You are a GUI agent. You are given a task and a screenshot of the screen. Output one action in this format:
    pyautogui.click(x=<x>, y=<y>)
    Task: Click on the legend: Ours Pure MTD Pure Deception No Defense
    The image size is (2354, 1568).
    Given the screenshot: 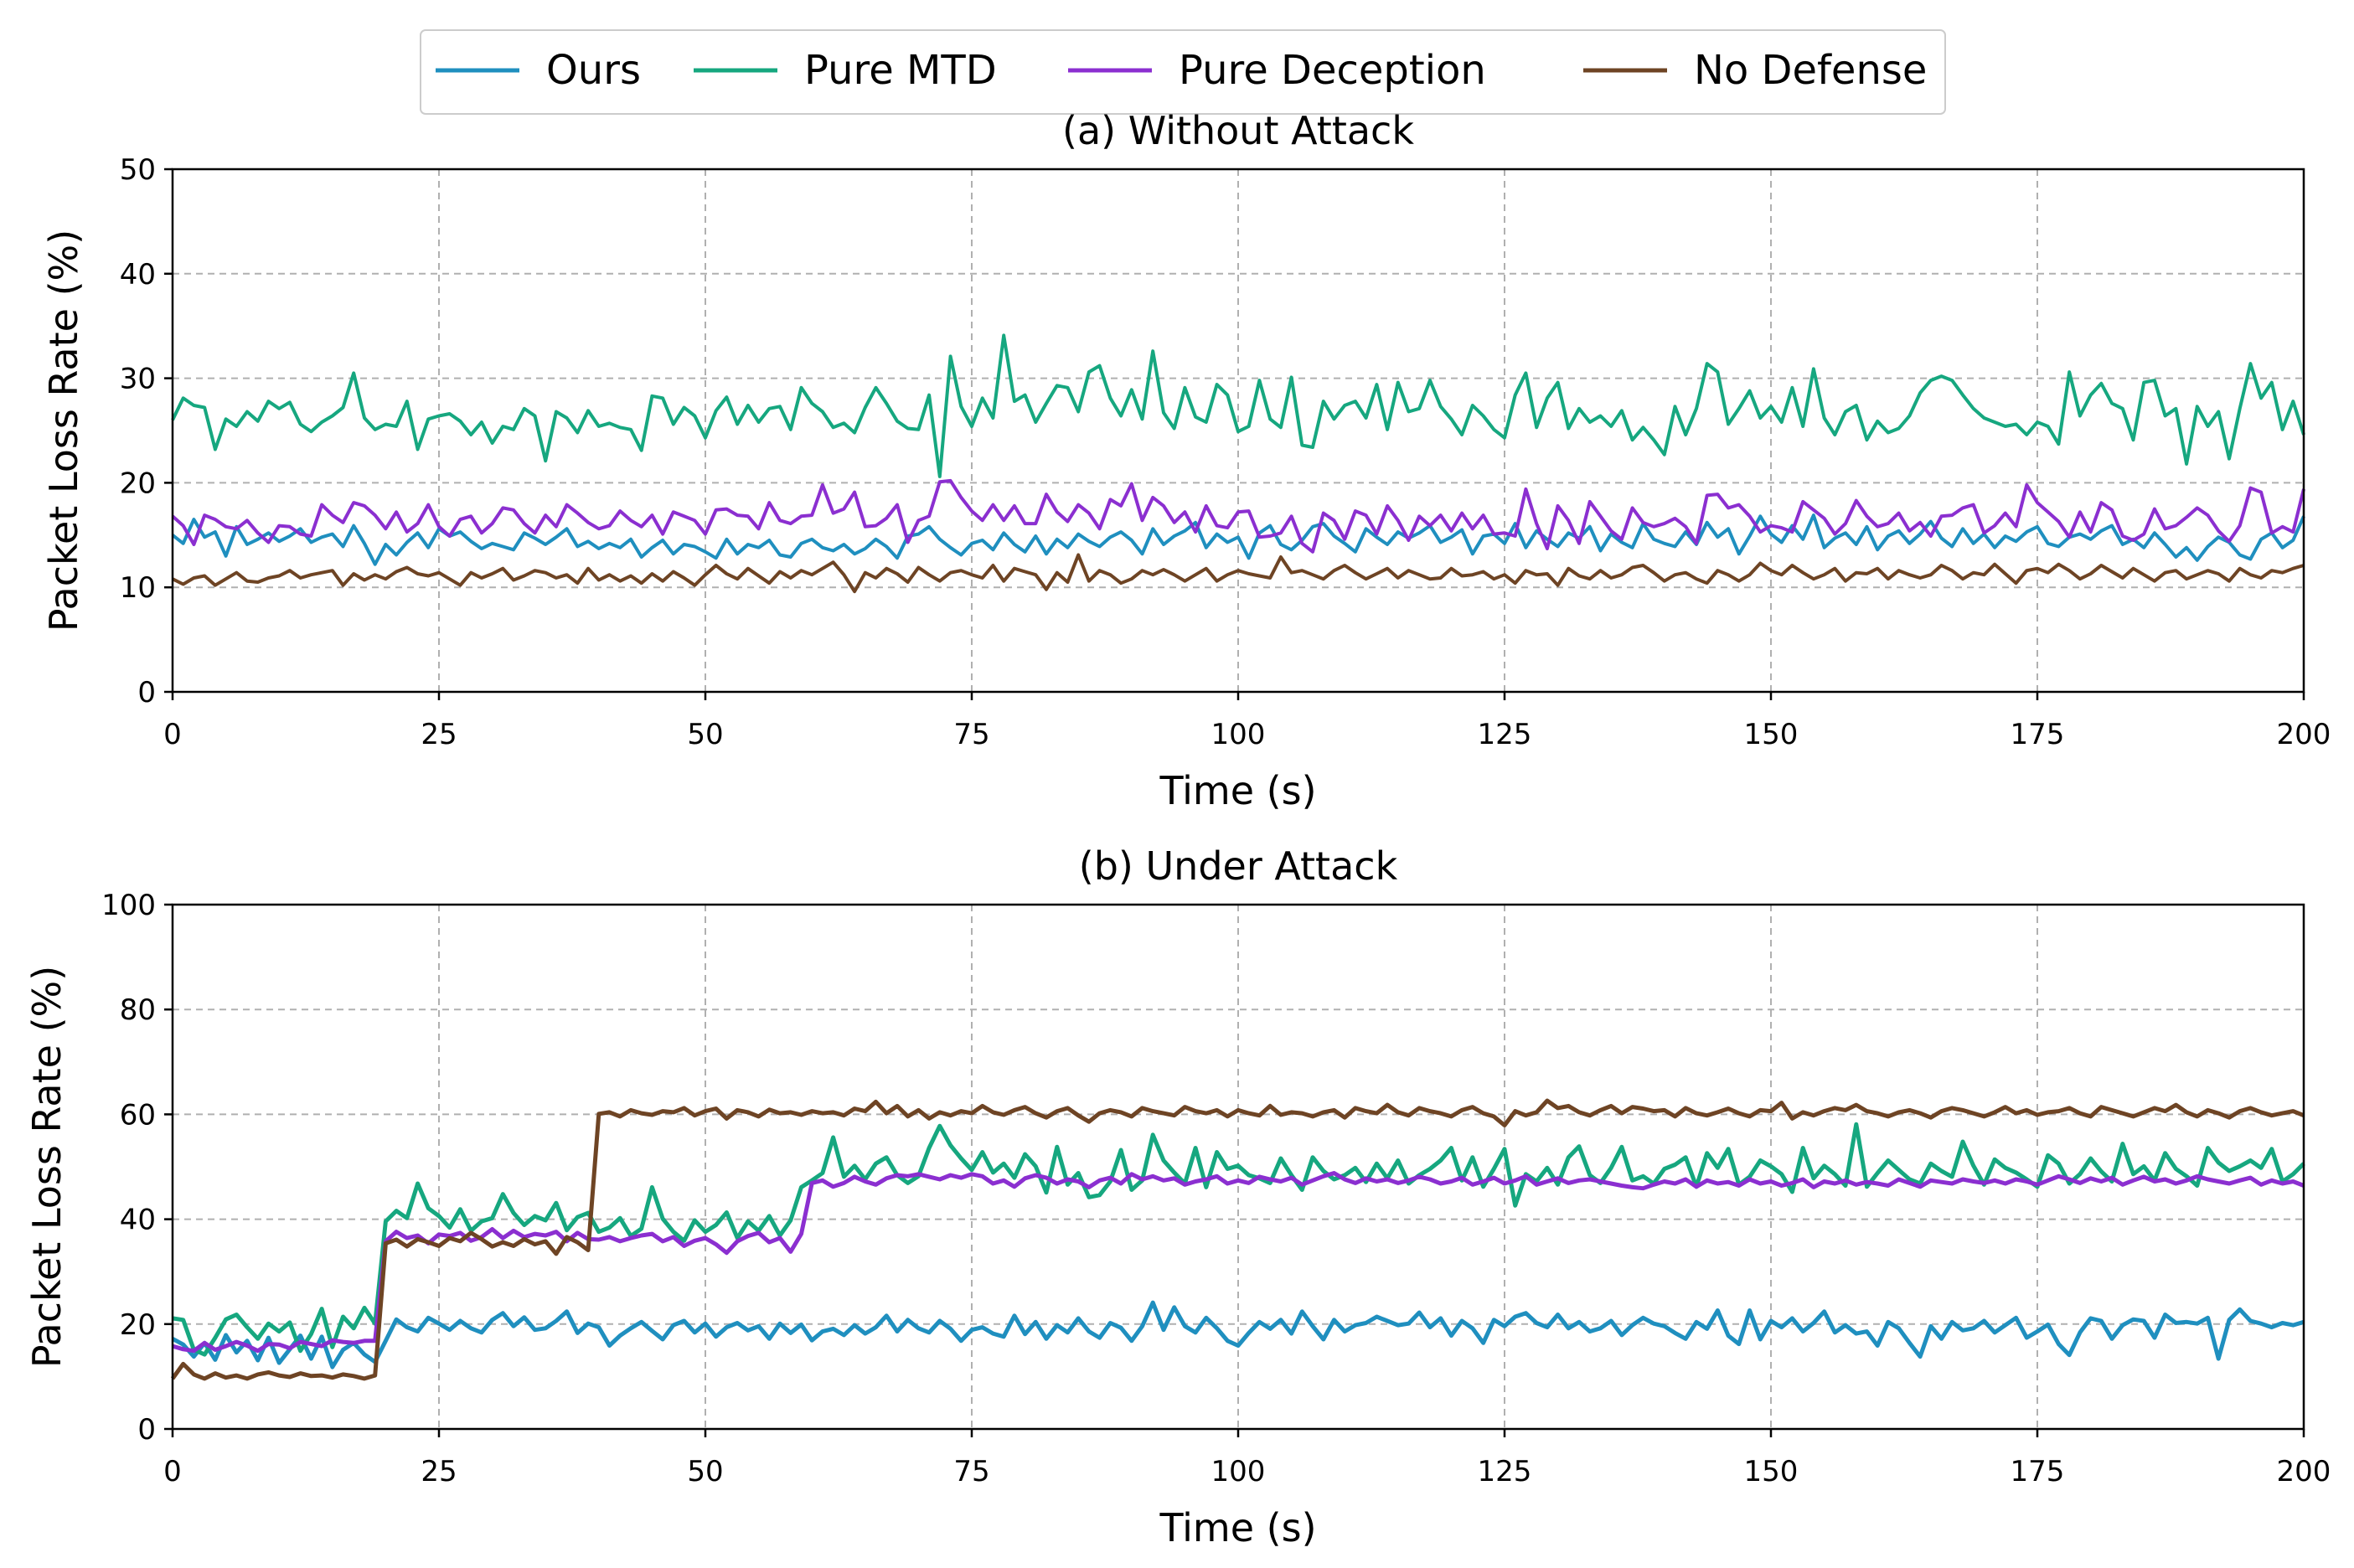 What is the action you would take?
    pyautogui.click(x=1183, y=72)
    